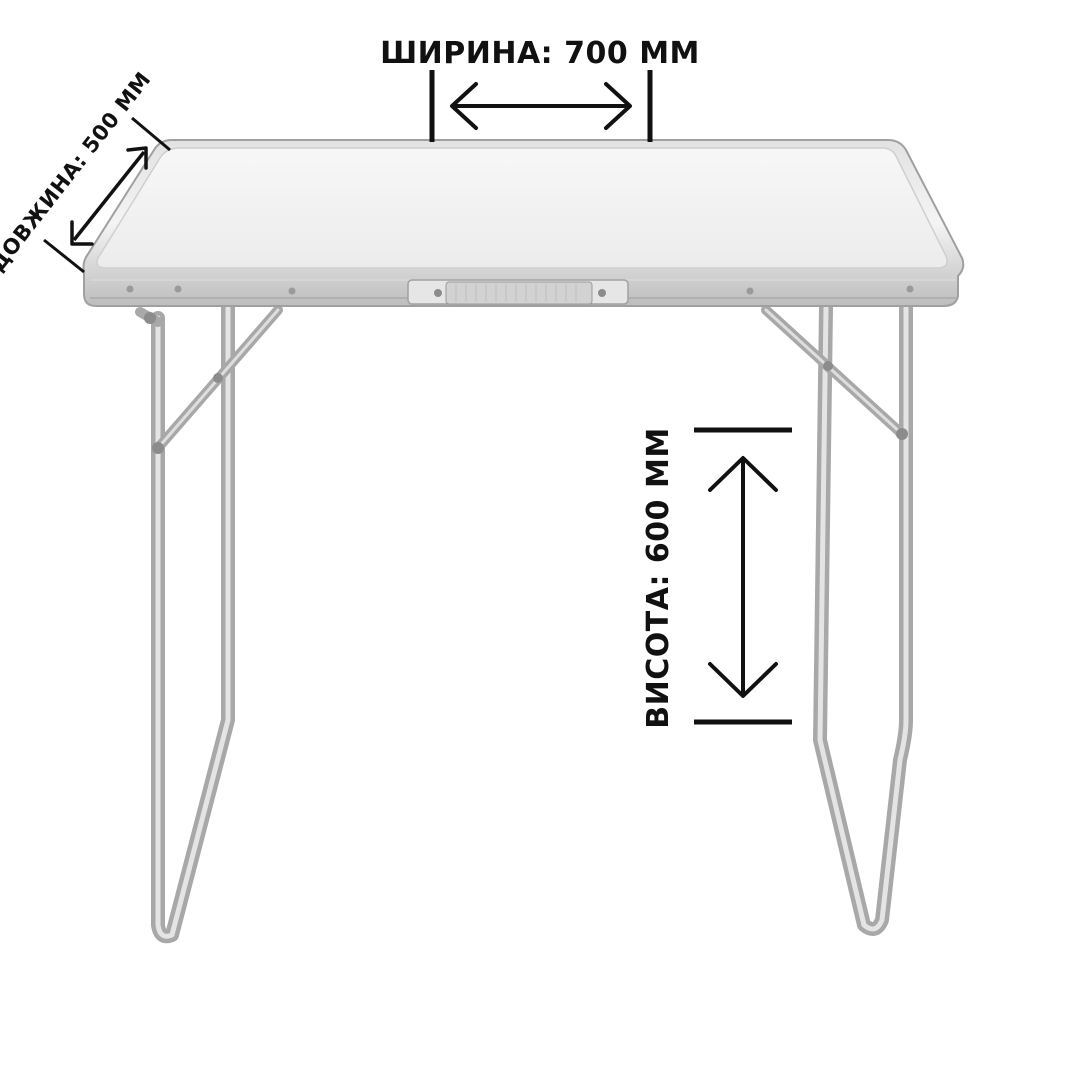 Image resolution: width=1080 pixels, height=1080 pixels. What do you see at coordinates (540, 89) in the screenshot?
I see `width-dimension: ШИРИНА: 700 ММ` at bounding box center [540, 89].